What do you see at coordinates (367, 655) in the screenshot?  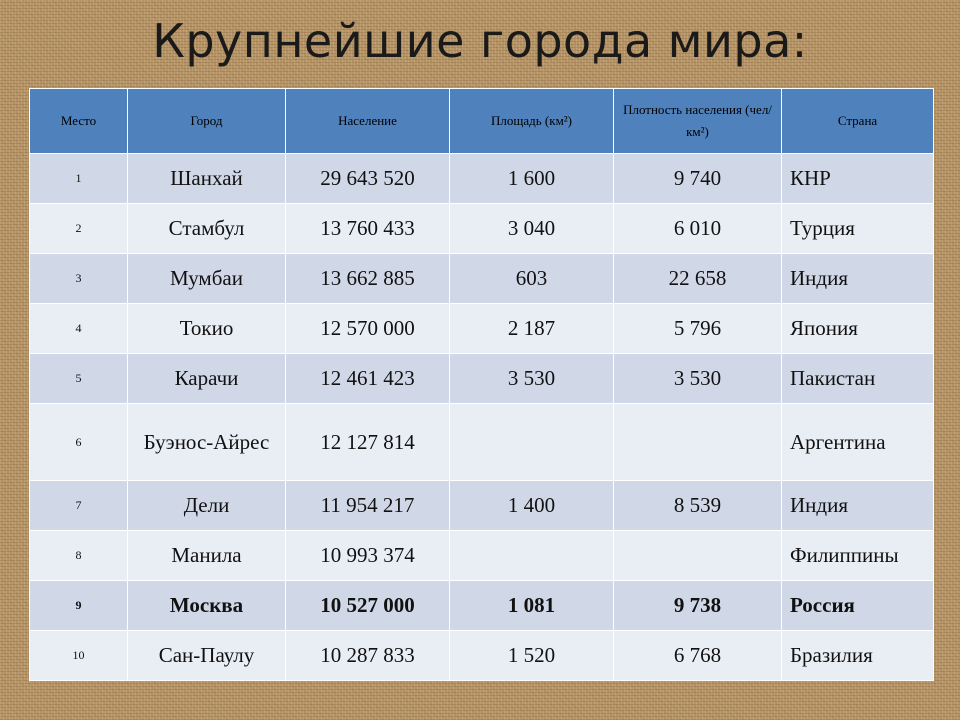 I see `cell-population: 10 287 833` at bounding box center [367, 655].